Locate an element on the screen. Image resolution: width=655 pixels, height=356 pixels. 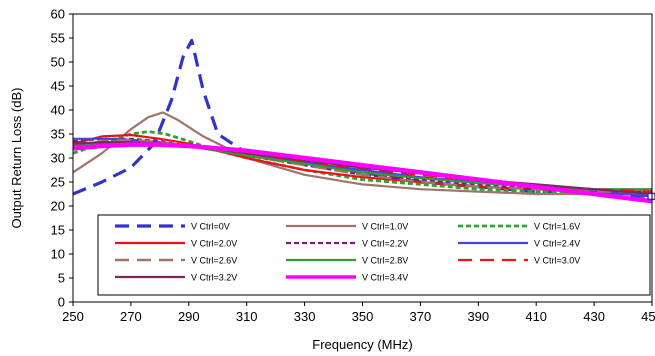
y-axis-title: Output Return Loss (dB) is located at coordinates (16, 158).